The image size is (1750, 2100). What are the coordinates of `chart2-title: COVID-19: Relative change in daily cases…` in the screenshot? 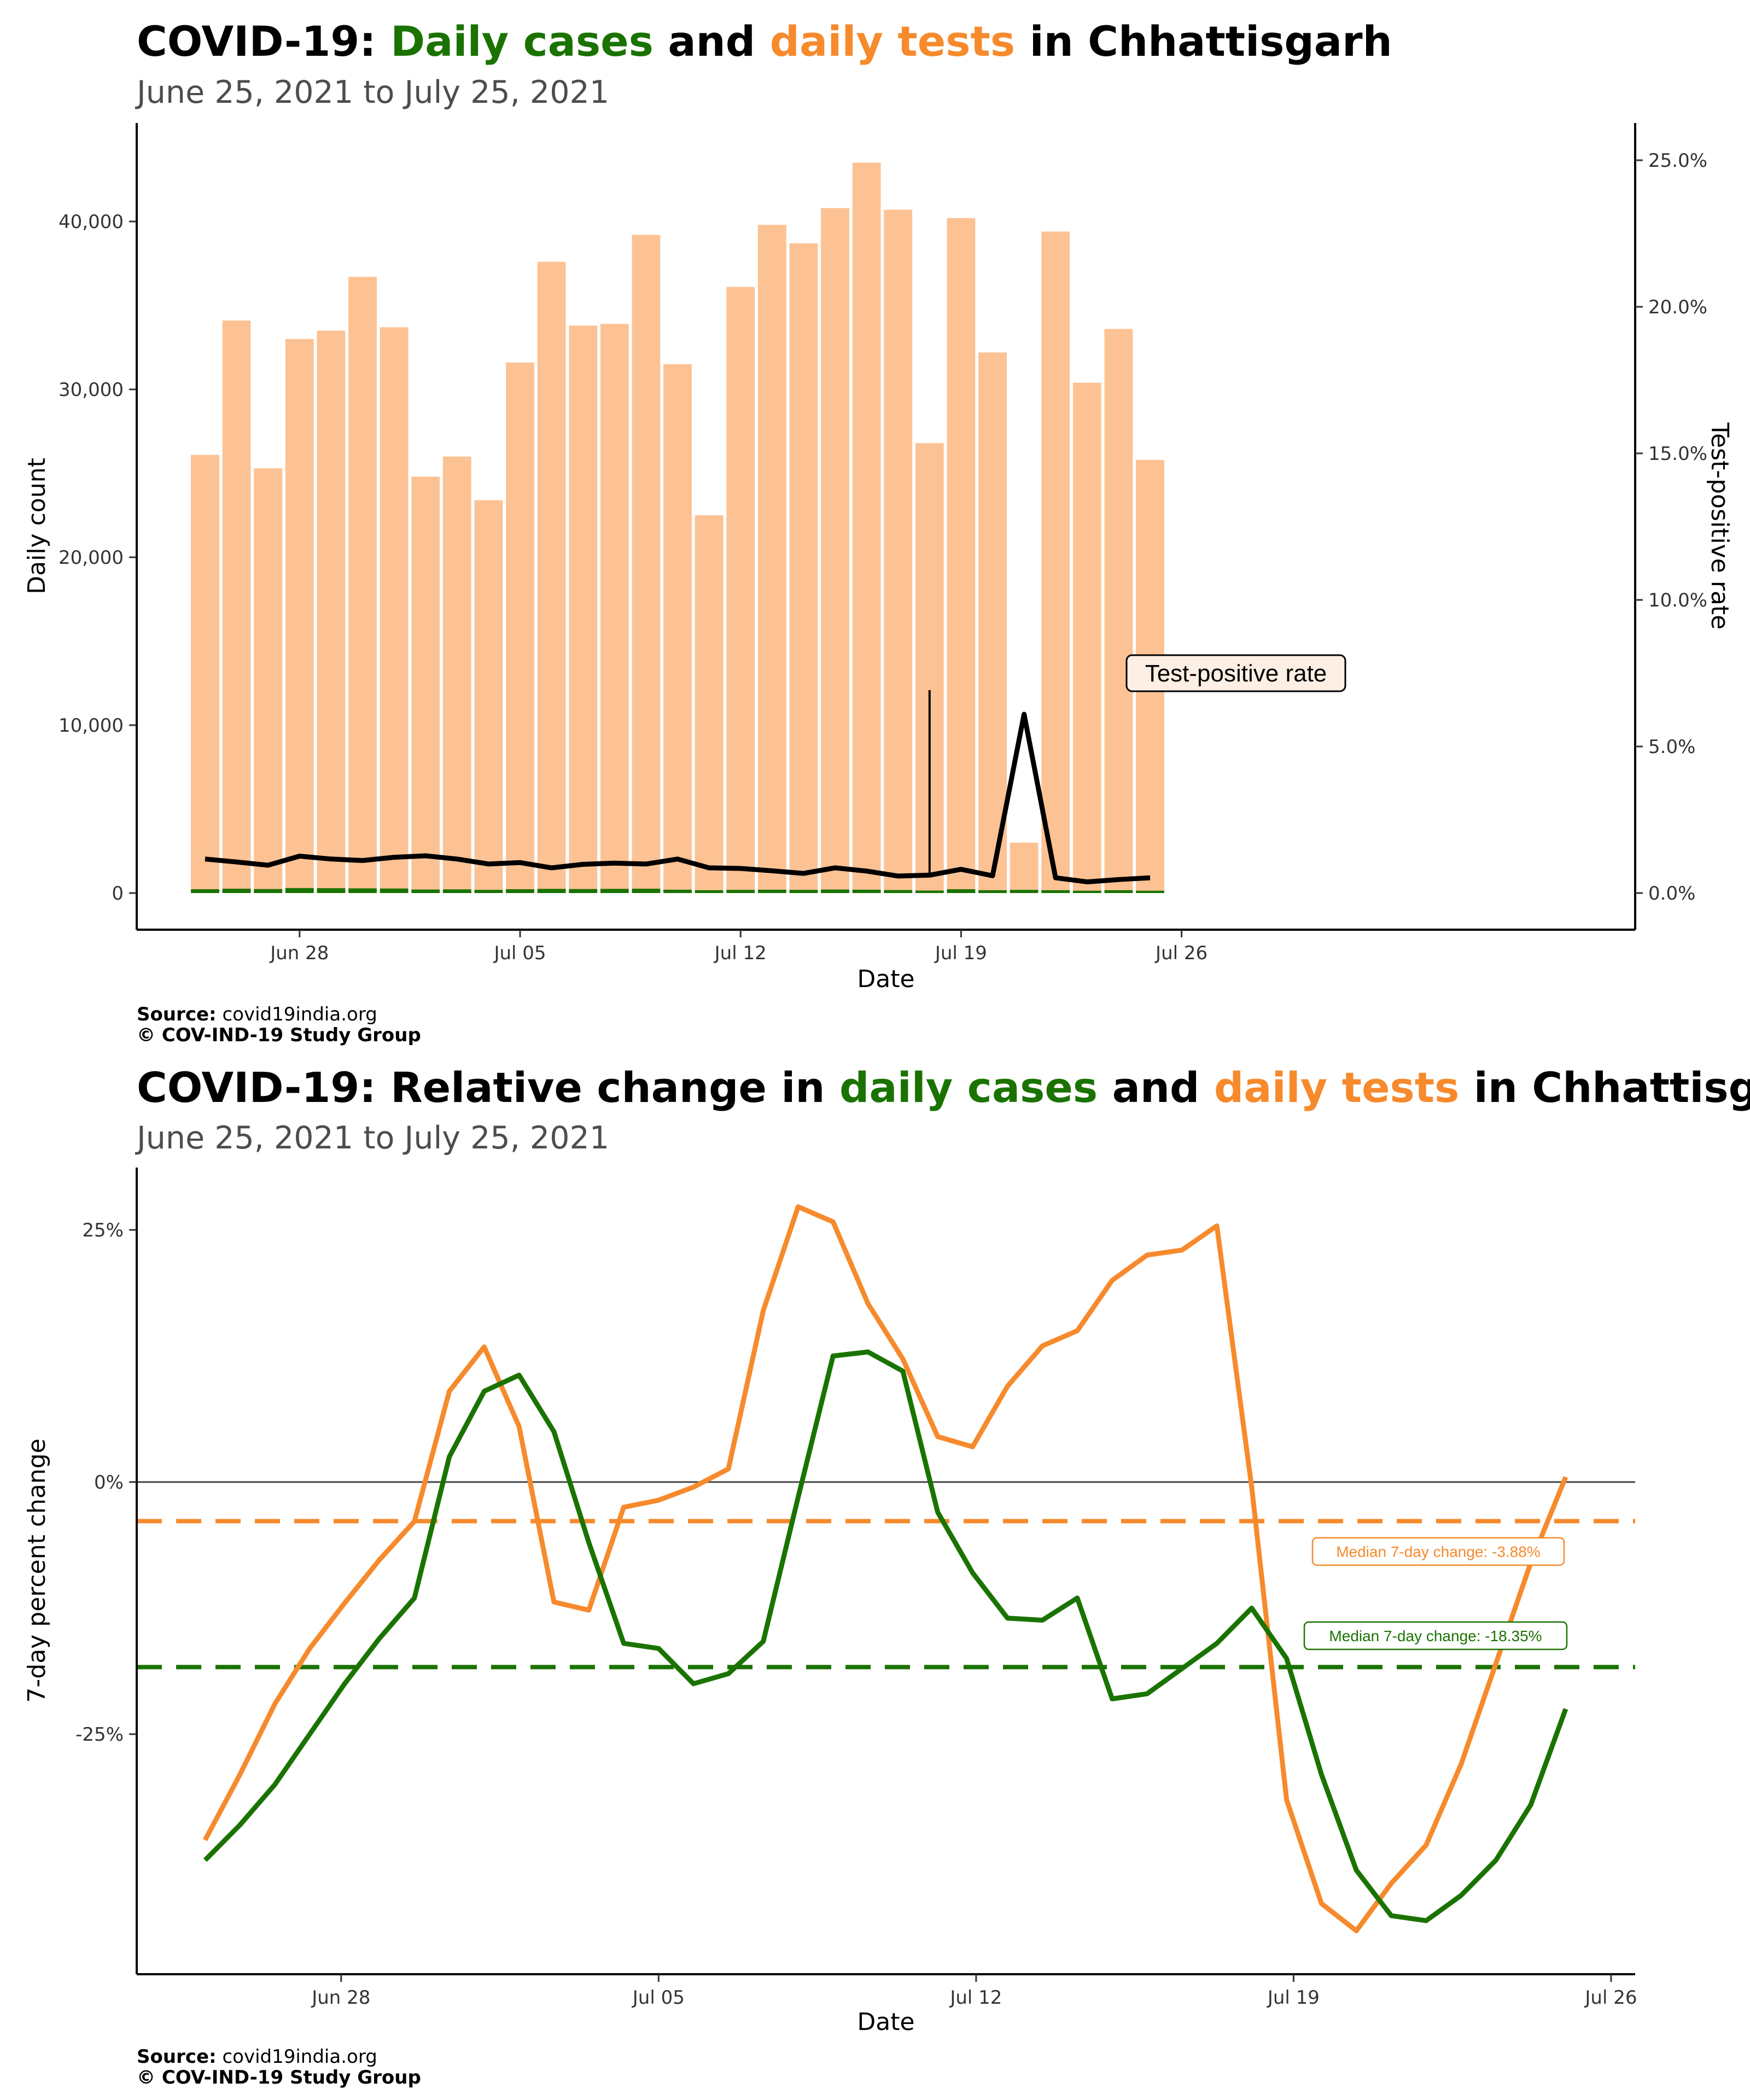 It's located at (943, 1087).